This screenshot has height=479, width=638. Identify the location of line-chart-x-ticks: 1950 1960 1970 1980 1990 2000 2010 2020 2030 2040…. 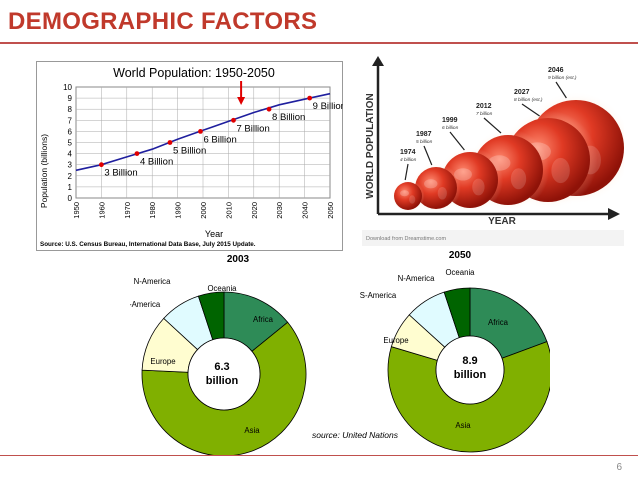
(203, 210).